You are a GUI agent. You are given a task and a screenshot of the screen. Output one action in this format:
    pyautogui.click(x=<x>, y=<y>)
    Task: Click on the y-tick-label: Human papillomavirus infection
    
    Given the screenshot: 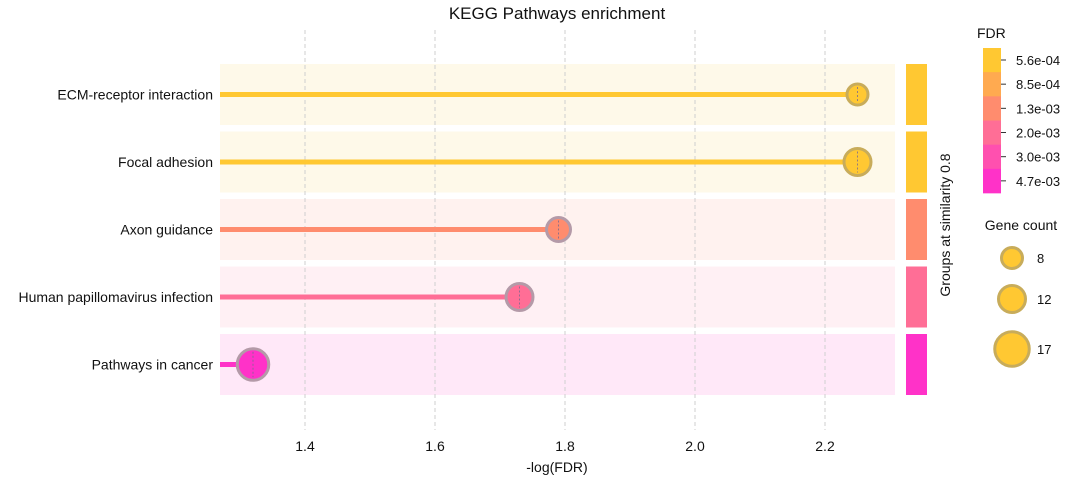 What is the action you would take?
    pyautogui.click(x=115, y=297)
    